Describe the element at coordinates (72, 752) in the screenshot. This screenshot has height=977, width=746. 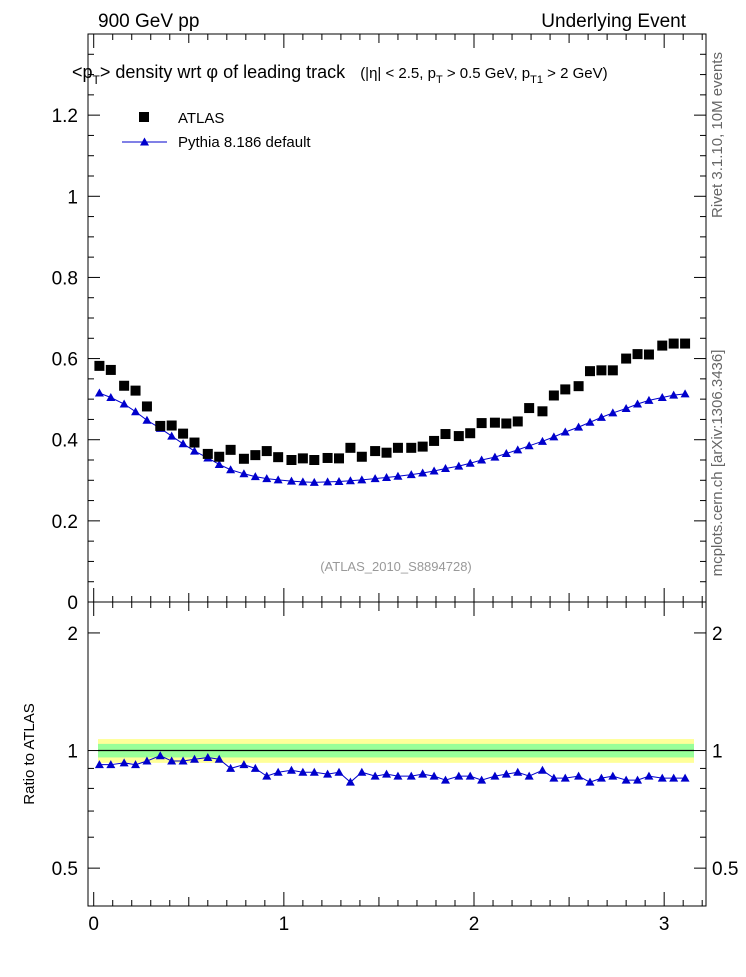
I see `ratio-y-tick-label: 1` at that location.